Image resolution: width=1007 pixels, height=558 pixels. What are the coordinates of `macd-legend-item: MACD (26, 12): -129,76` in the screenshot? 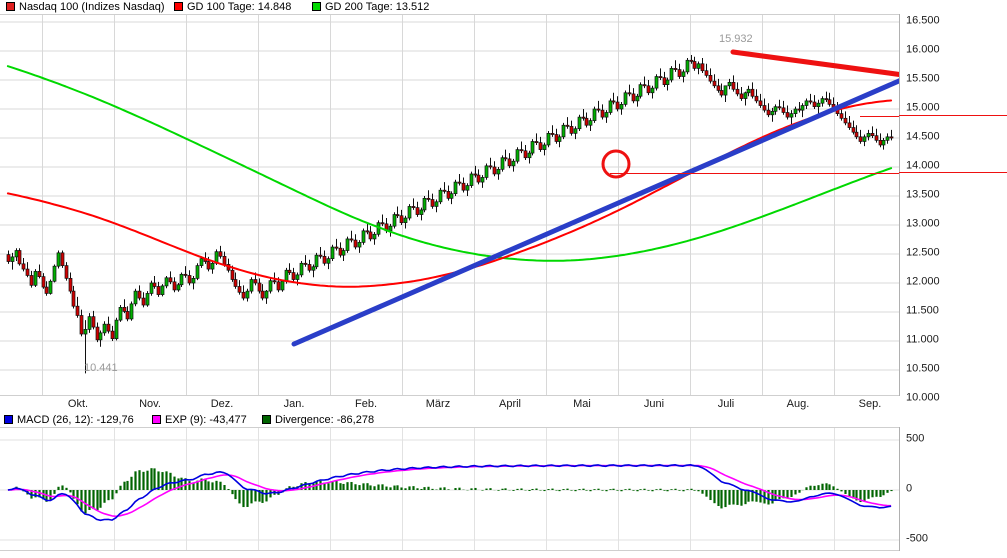 It's located at (69, 420).